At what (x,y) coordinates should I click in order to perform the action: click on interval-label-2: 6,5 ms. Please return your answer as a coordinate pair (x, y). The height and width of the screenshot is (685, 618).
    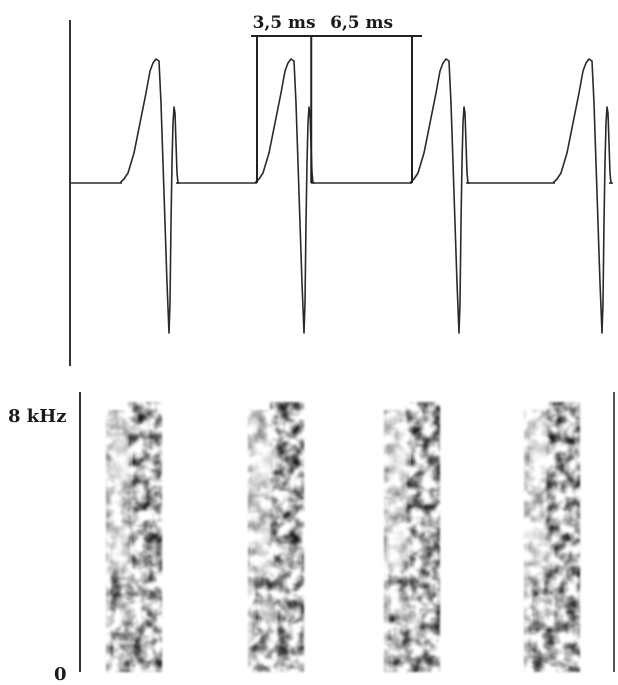
    Looking at the image, I should click on (361, 23).